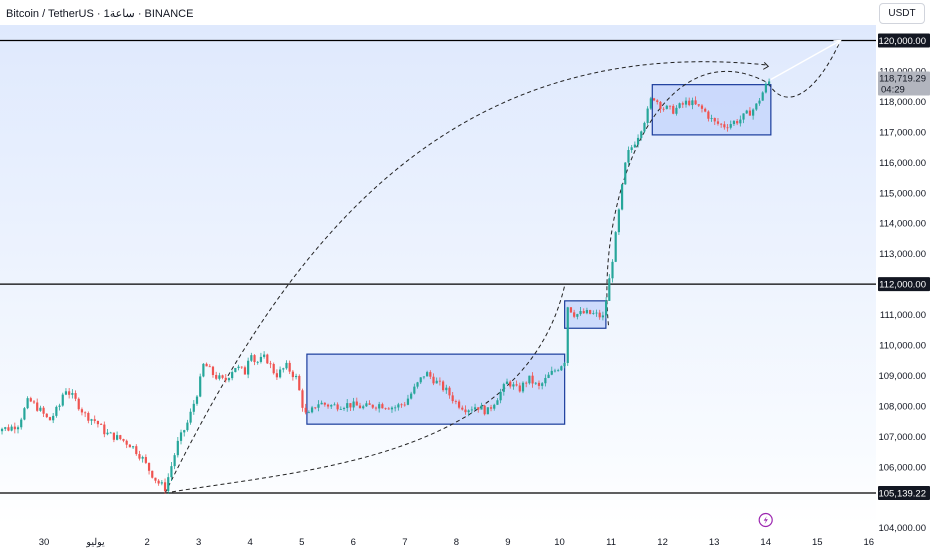 The width and height of the screenshot is (932, 550). What do you see at coordinates (902, 13) in the screenshot?
I see `currency-button: USDT` at bounding box center [902, 13].